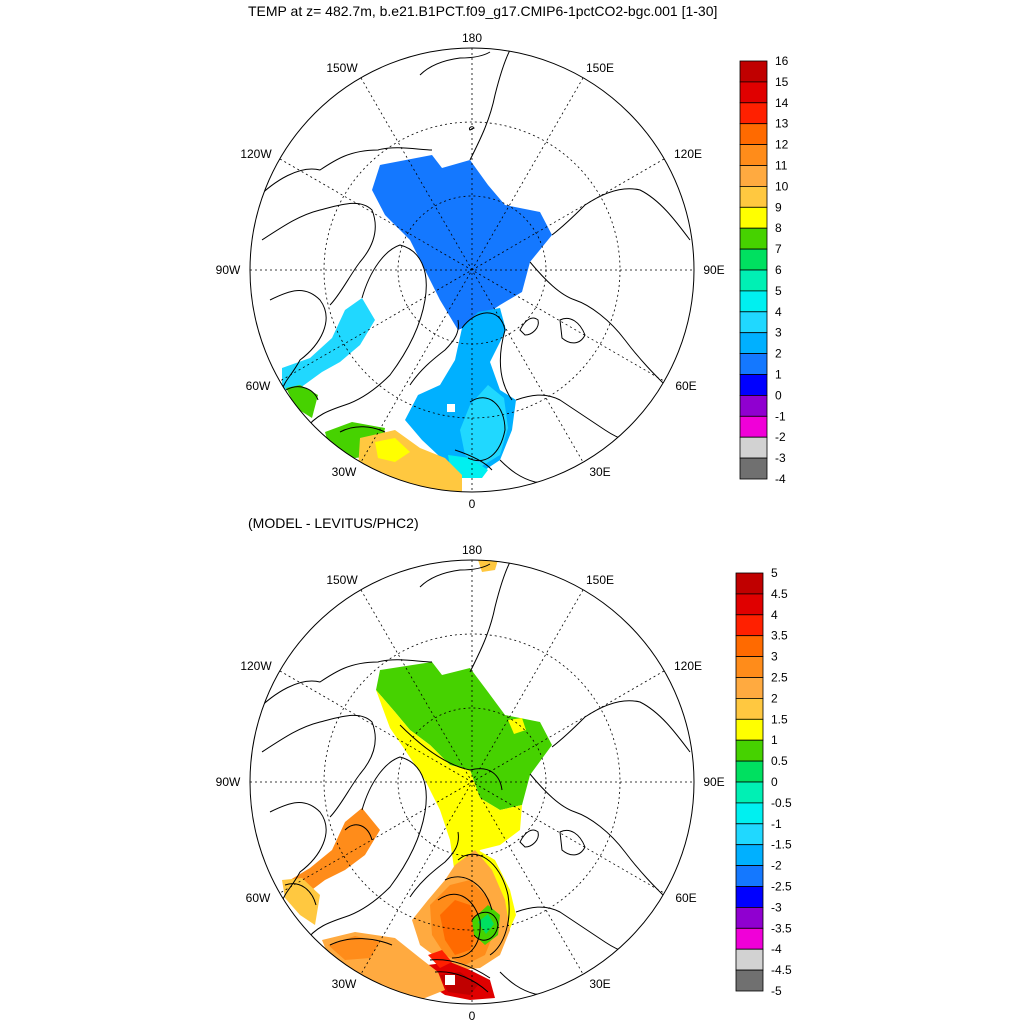  I want to click on temperature-field, so click(417, 323).